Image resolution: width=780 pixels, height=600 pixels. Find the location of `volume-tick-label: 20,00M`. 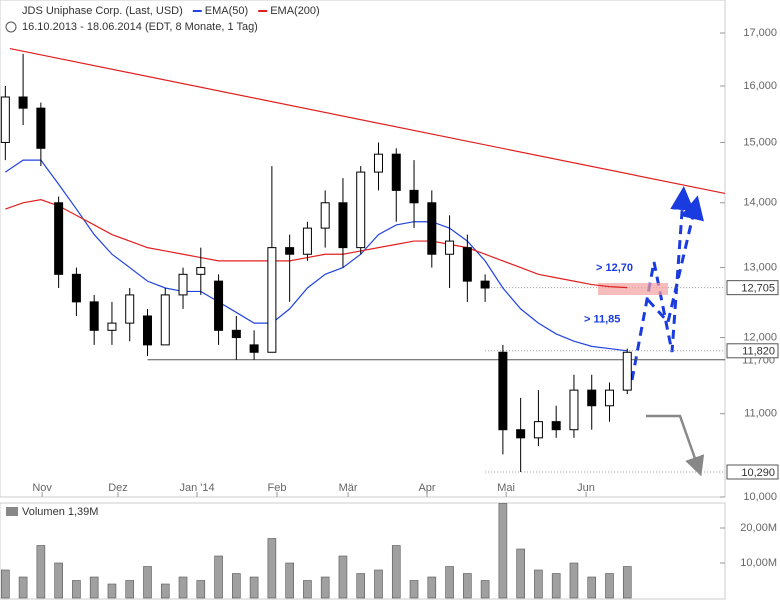

volume-tick-label: 20,00M is located at coordinates (758, 528).